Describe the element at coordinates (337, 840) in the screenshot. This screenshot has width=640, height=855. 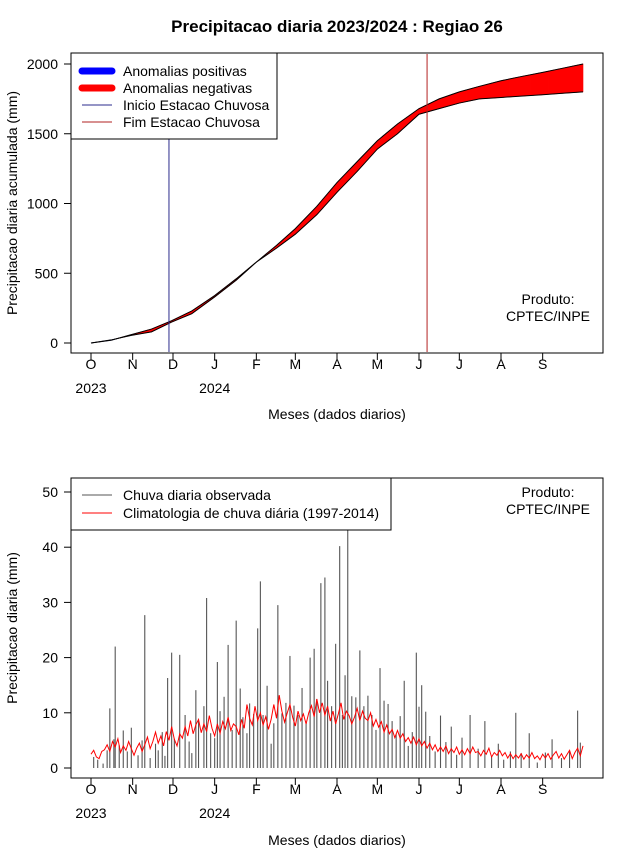
I see `x-axis-title-2: Meses (dados diarios)` at that location.